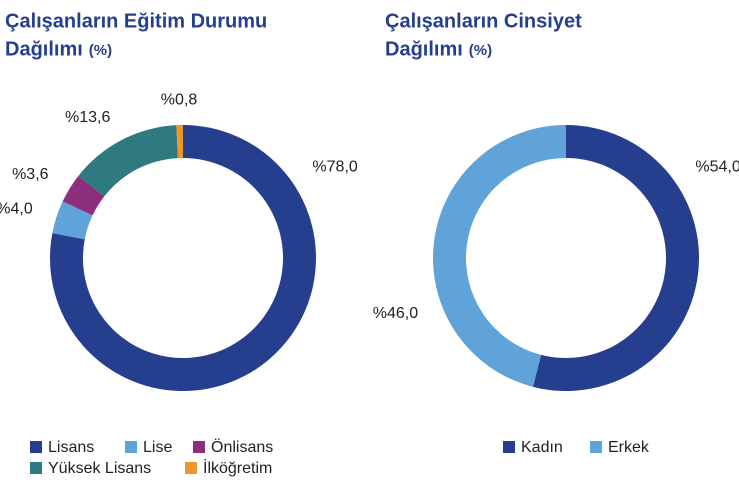 Image resolution: width=739 pixels, height=501 pixels. Describe the element at coordinates (16, 208) in the screenshot. I see `data-label: %4,0` at that location.